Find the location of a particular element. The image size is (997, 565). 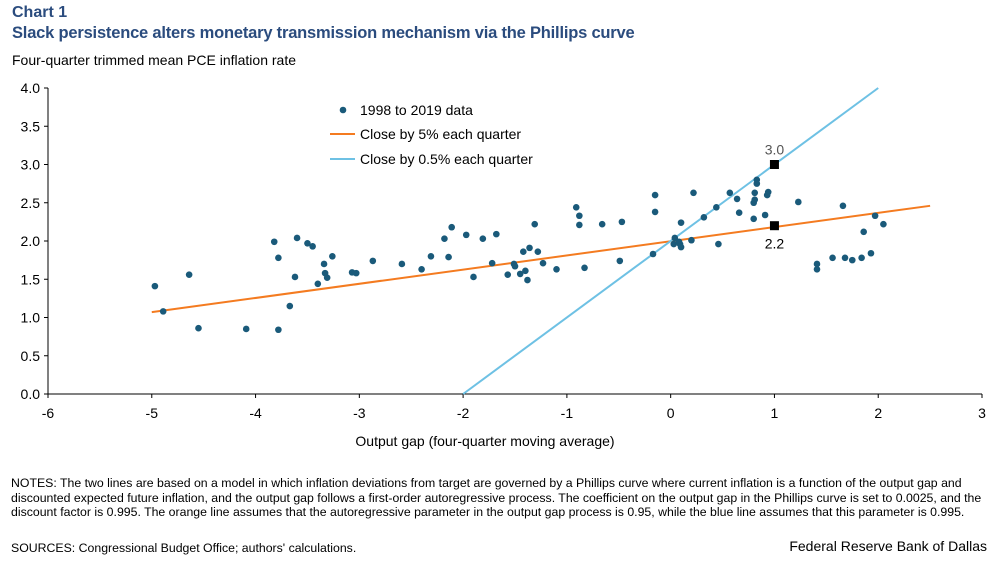

chart-label: Chart 1 is located at coordinates (40, 12).